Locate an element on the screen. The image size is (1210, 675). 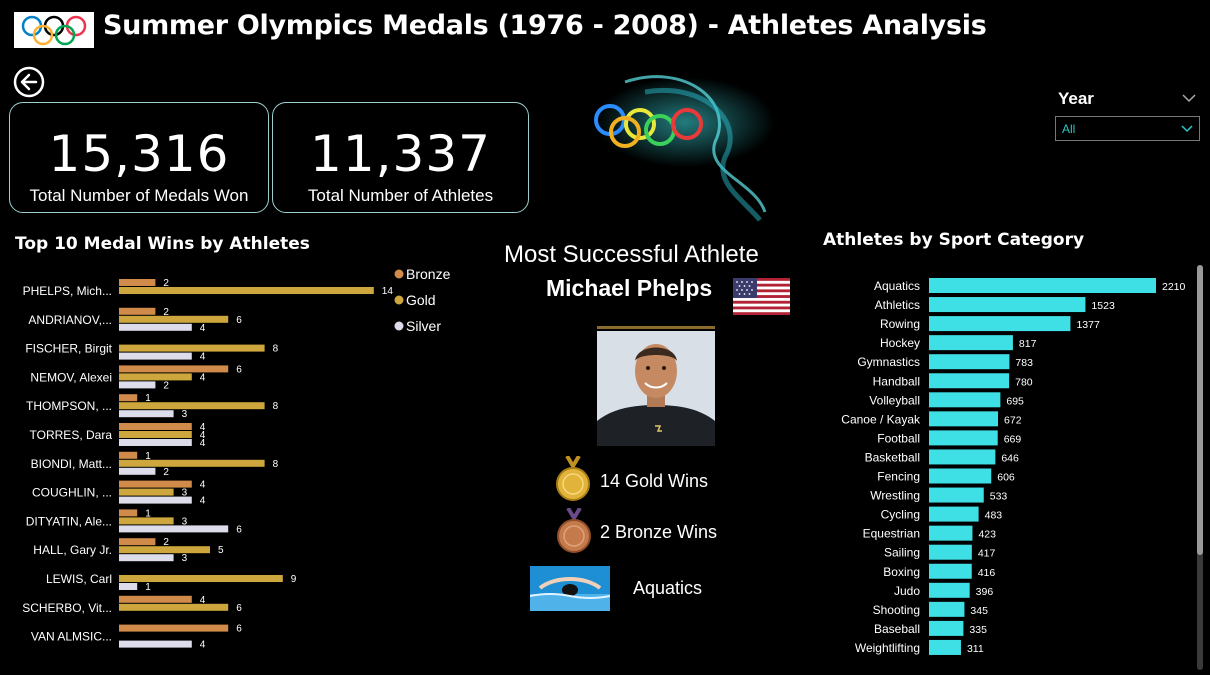
year-slicer-value: All is located at coordinates (1069, 129).